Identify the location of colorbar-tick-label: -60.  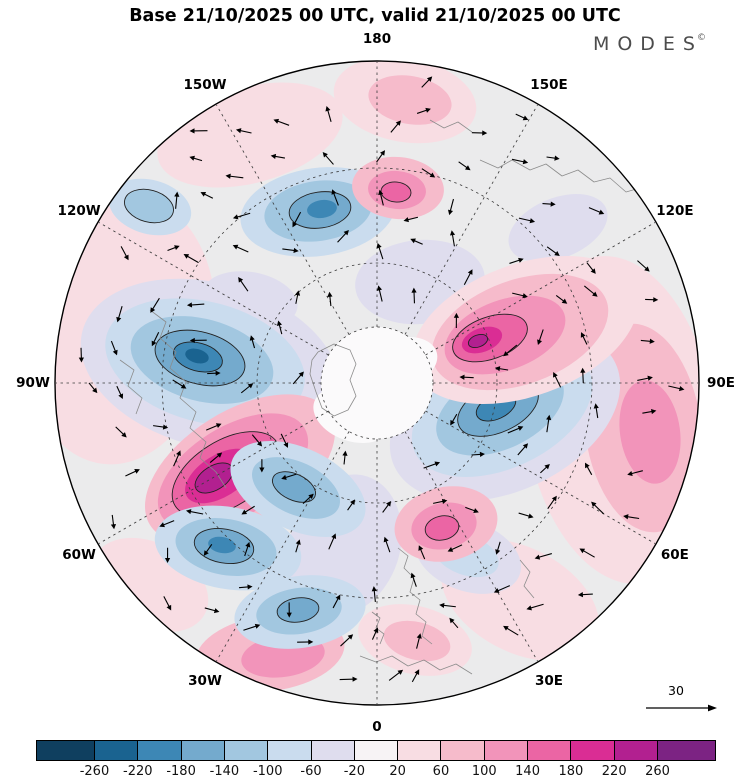
(311, 771).